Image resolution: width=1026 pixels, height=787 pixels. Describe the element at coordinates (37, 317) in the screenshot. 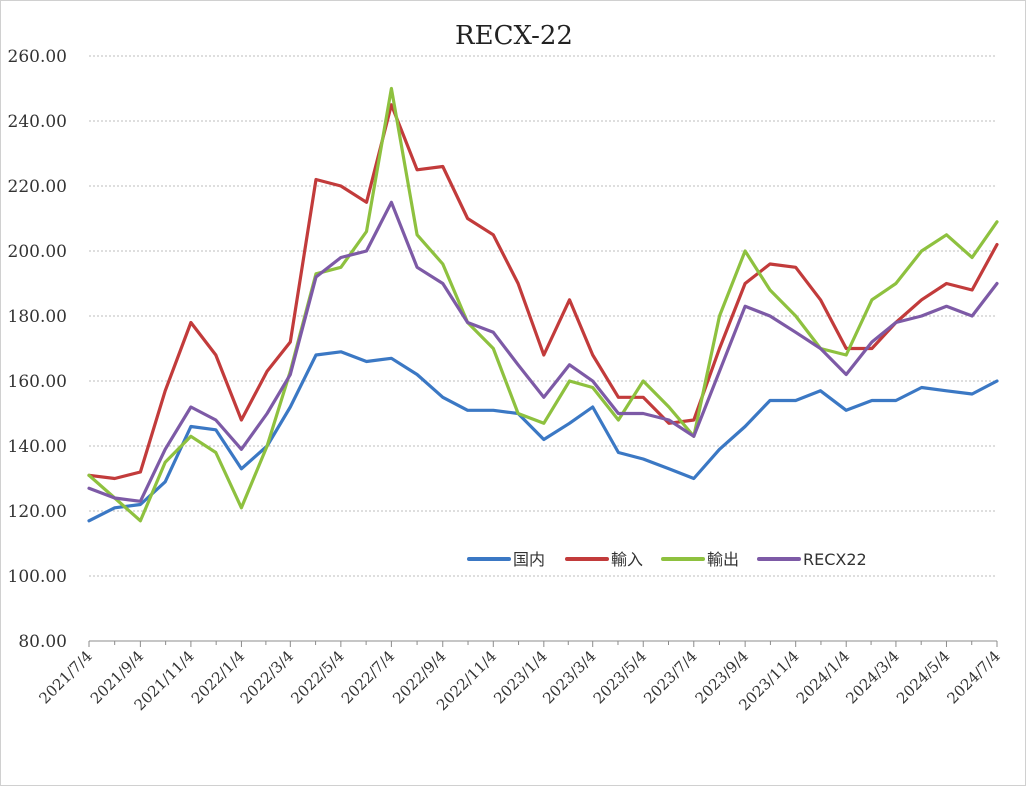

I see `y-tick-label: 180.00` at that location.